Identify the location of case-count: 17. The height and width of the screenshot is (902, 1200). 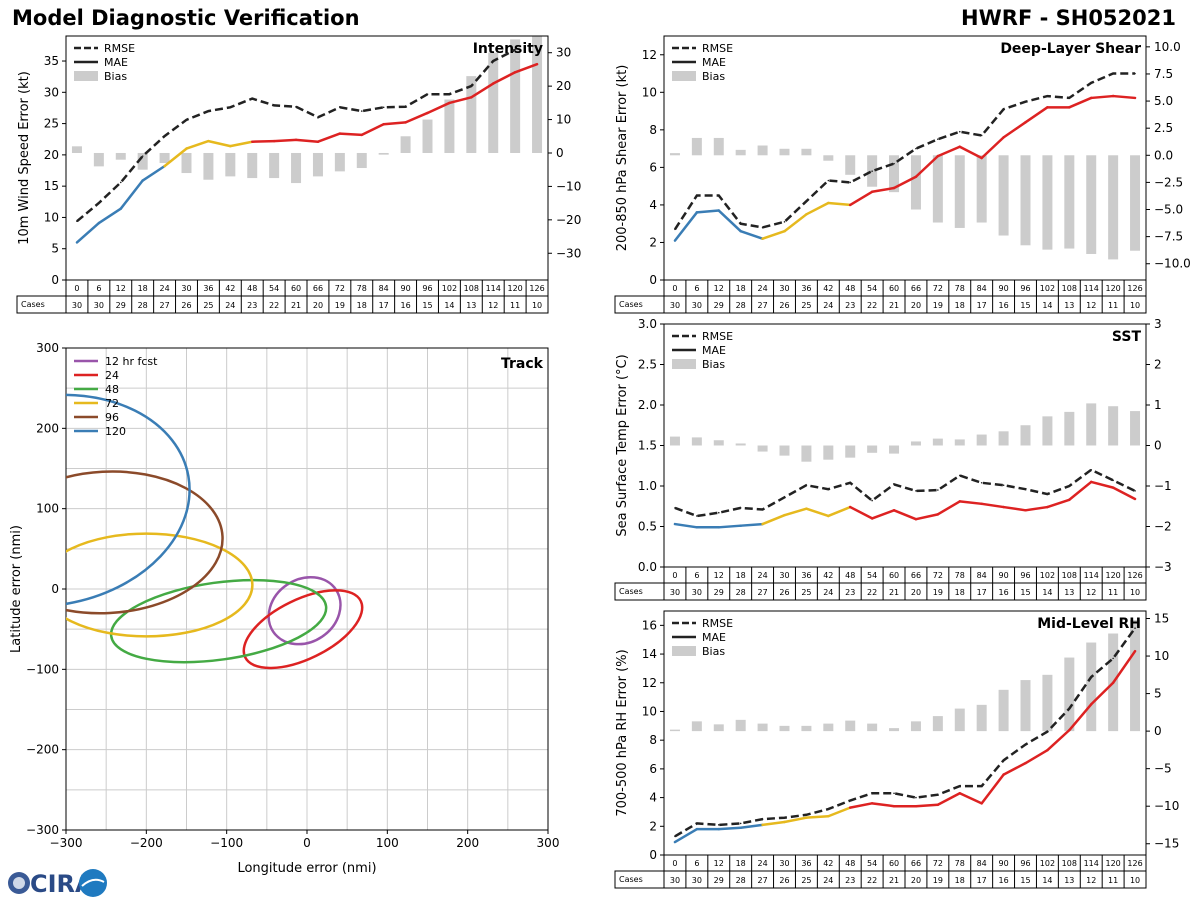
(384, 305).